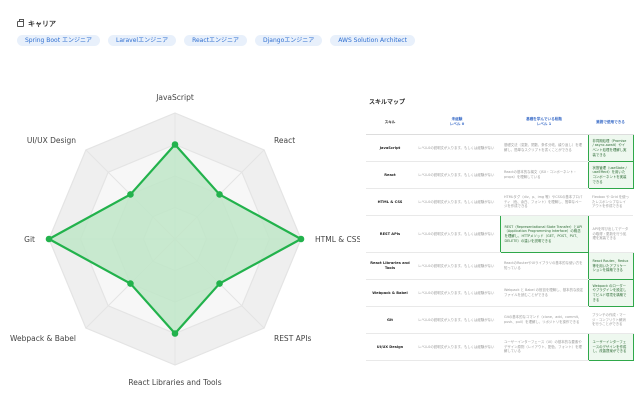 Image resolution: width=637 pixels, height=418 pixels. Describe the element at coordinates (457, 122) in the screenshot. I see `header-level-0: 未経験 レベル 0` at that location.